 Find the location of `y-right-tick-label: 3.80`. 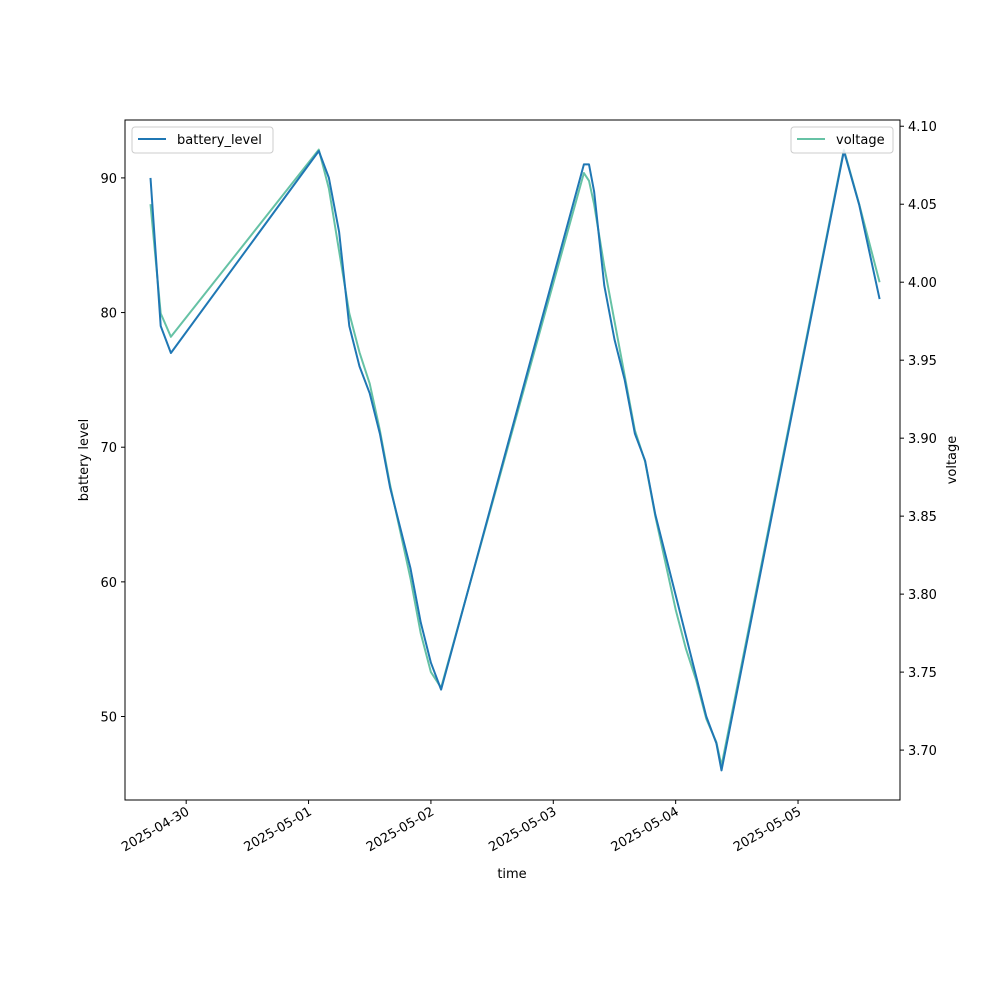

y-right-tick-label: 3.80 is located at coordinates (922, 595).